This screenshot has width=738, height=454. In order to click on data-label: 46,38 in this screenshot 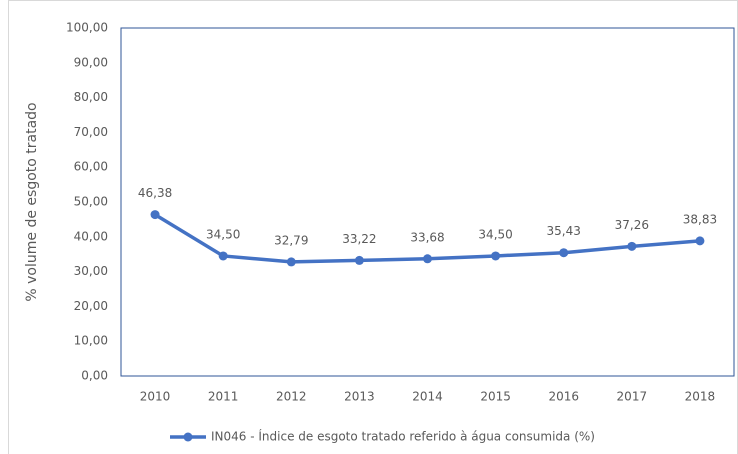, I will do `click(155, 193)`.